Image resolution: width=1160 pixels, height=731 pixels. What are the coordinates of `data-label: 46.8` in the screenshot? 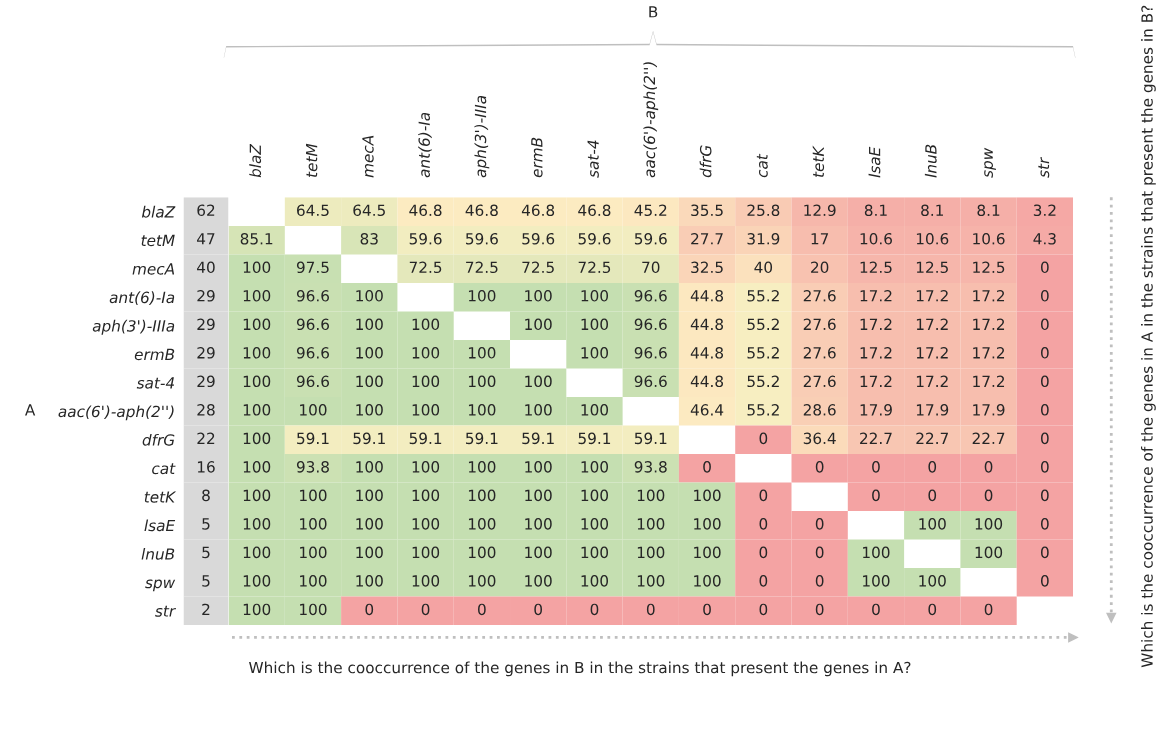 It's located at (425, 210).